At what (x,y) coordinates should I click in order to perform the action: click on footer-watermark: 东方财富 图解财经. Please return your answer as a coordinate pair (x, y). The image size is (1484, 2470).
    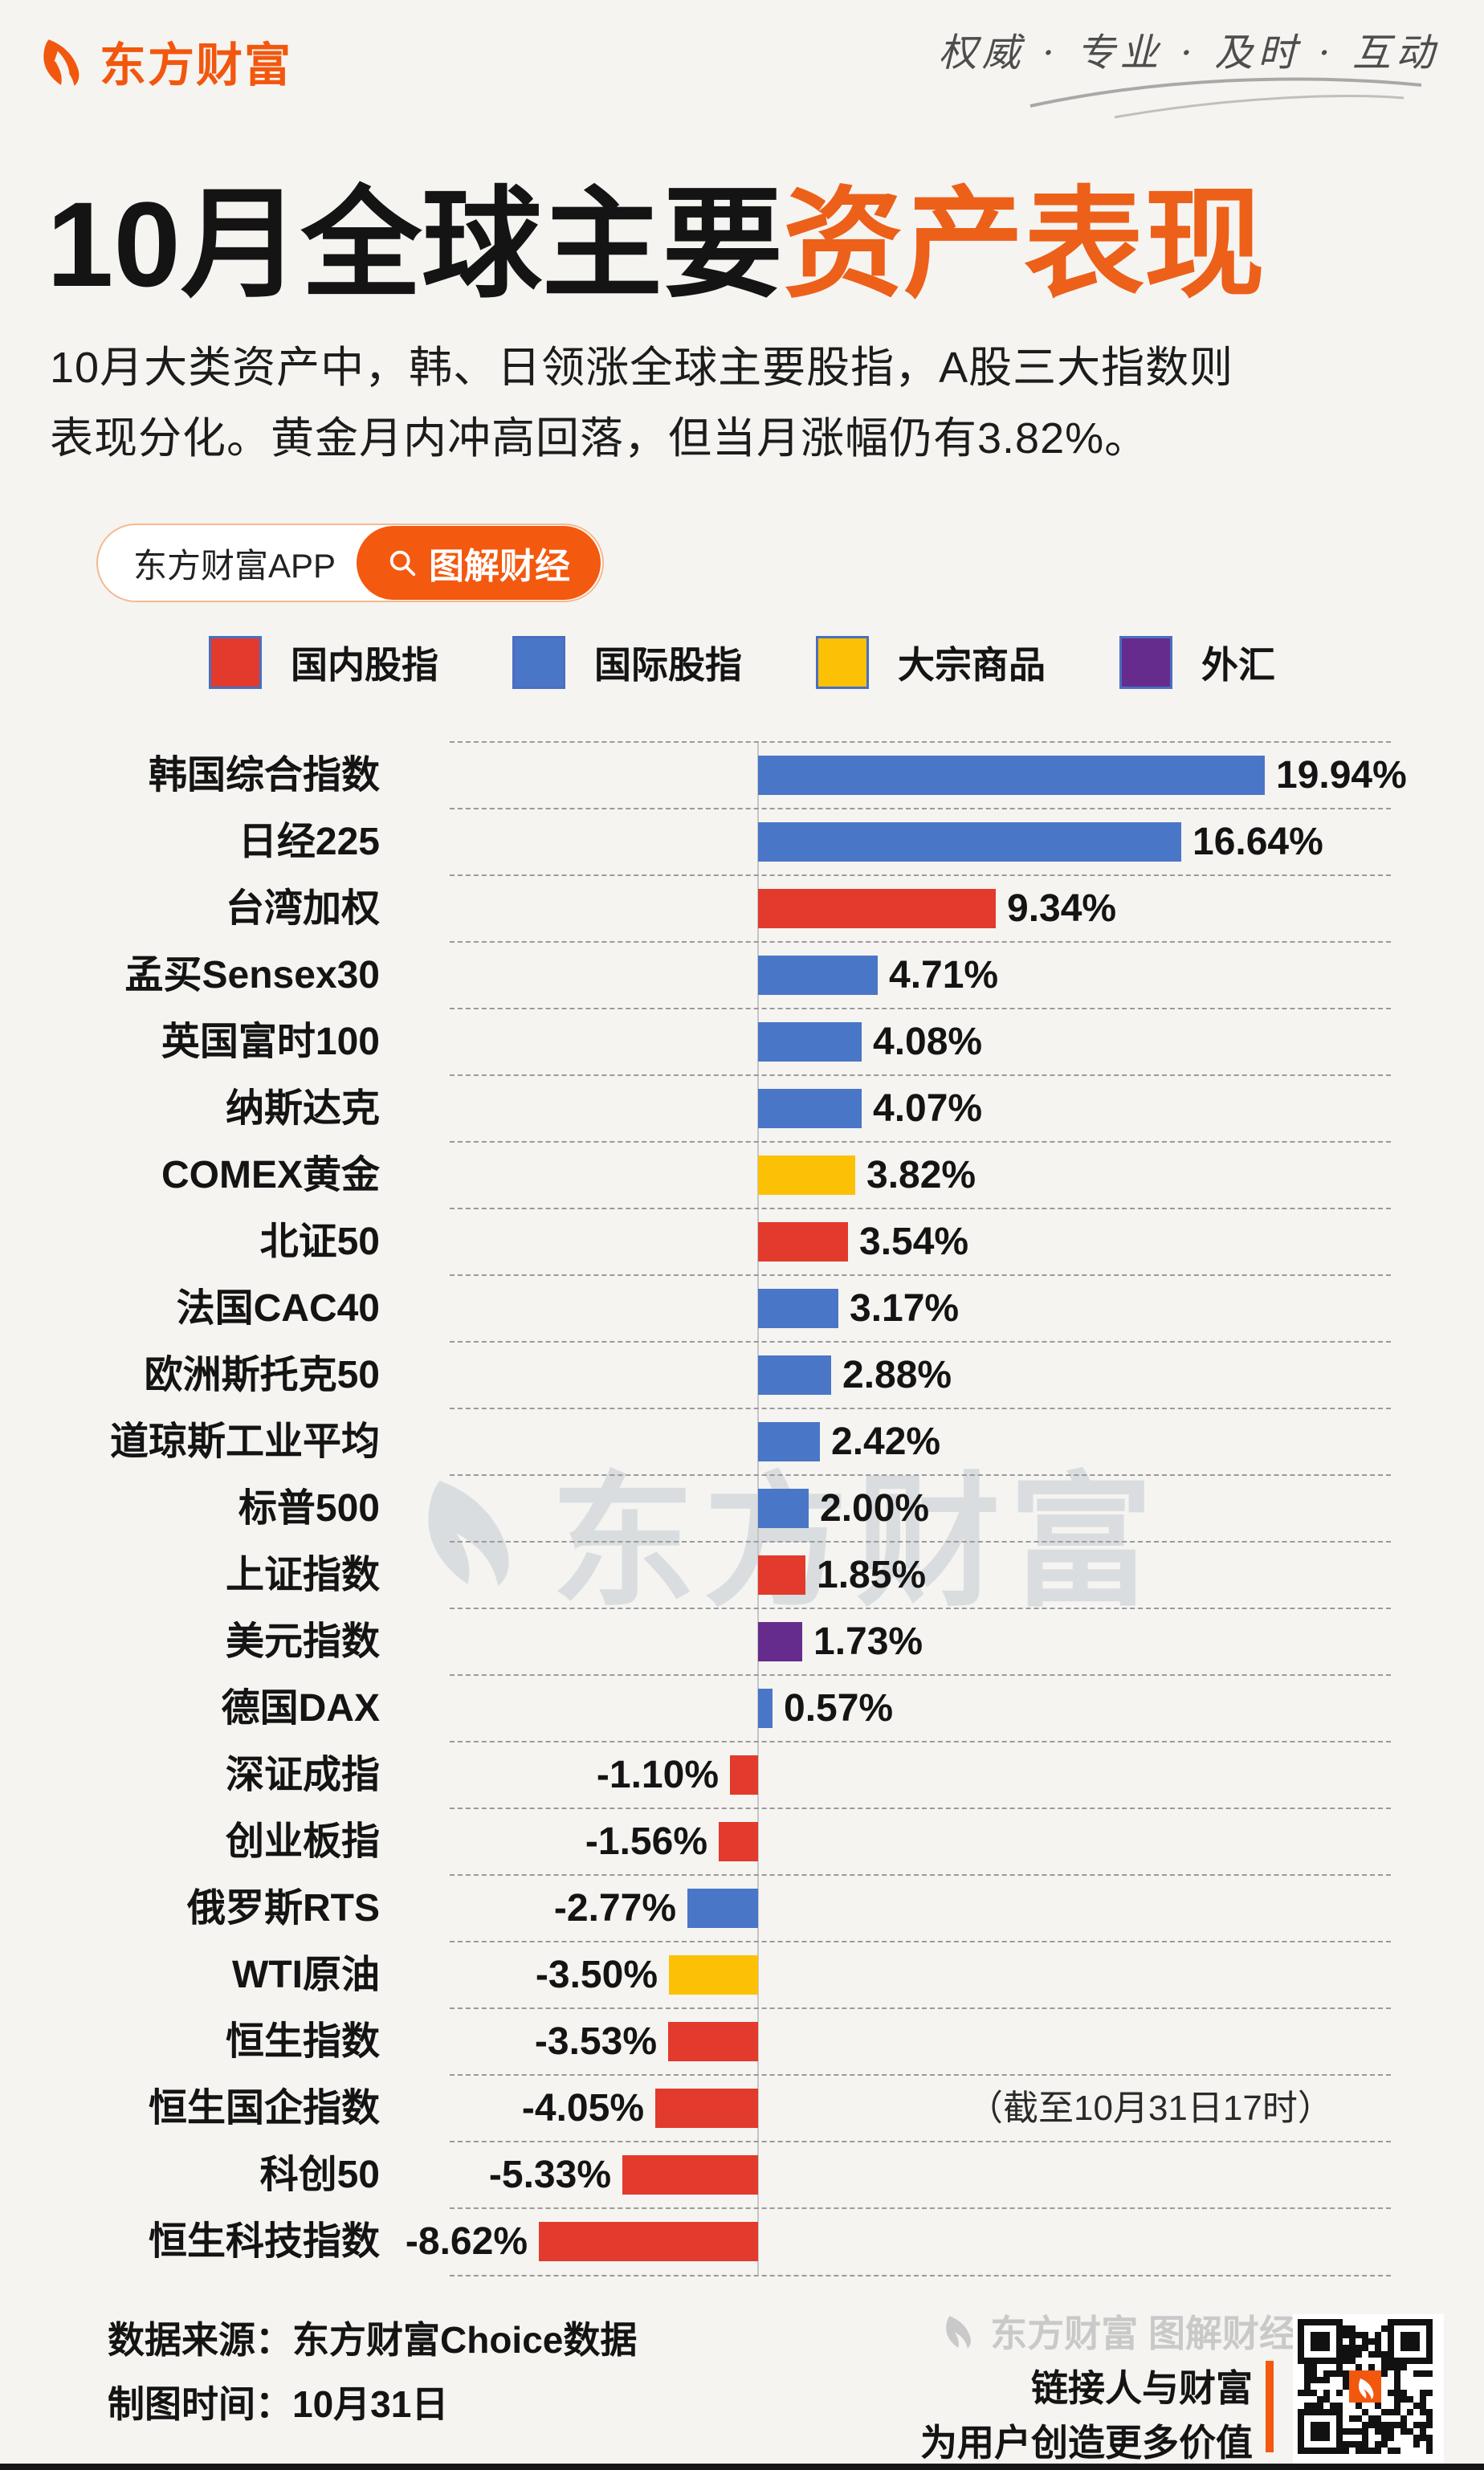
    Looking at the image, I should click on (1118, 2331).